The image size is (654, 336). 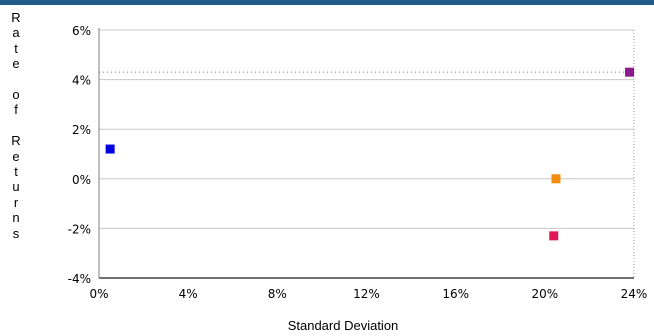 What do you see at coordinates (327, 325) in the screenshot?
I see `x-axis-label: Standard Deviation` at bounding box center [327, 325].